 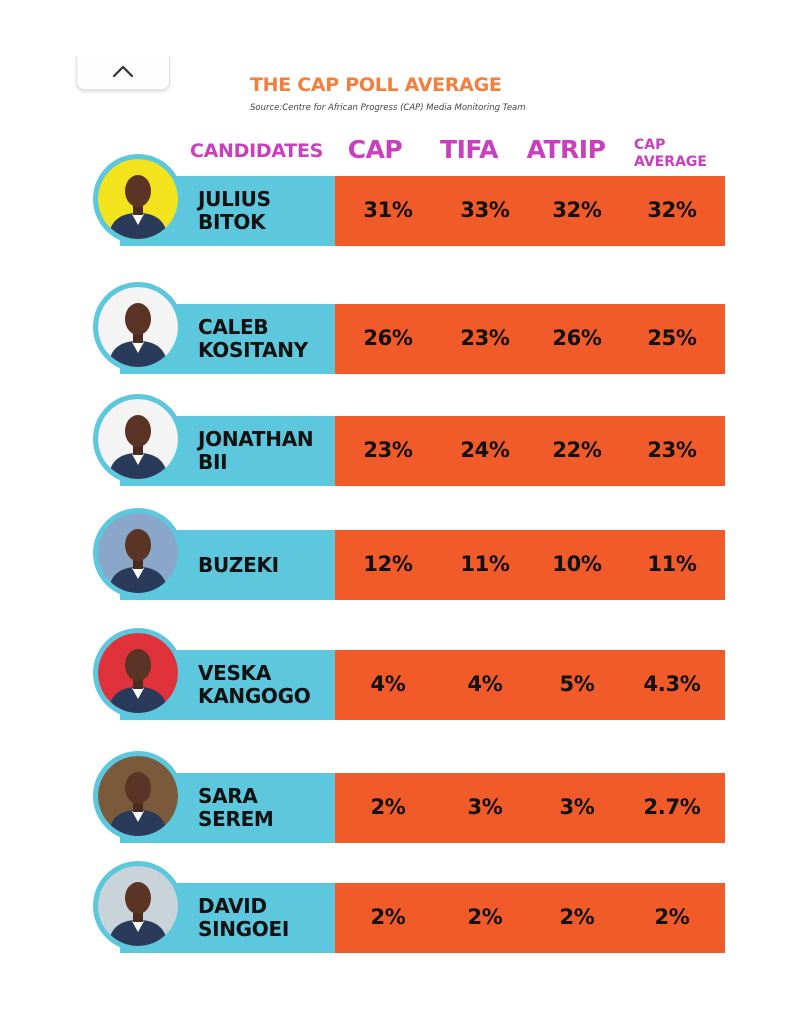 I want to click on value-tifa: 23%, so click(x=485, y=338).